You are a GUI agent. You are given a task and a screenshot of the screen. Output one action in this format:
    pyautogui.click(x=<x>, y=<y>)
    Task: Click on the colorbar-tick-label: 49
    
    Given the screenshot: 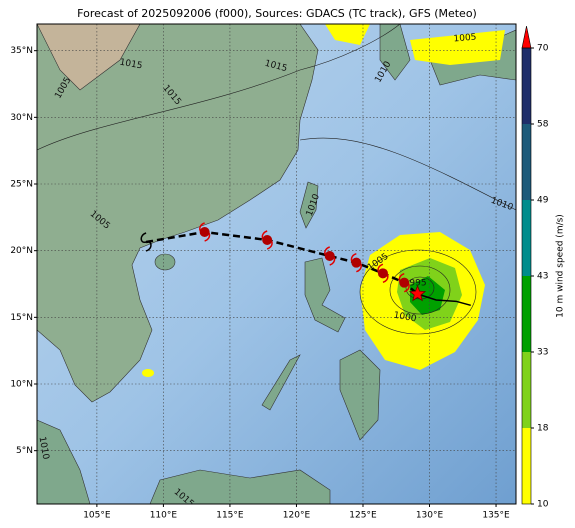 What is the action you would take?
    pyautogui.click(x=543, y=201)
    